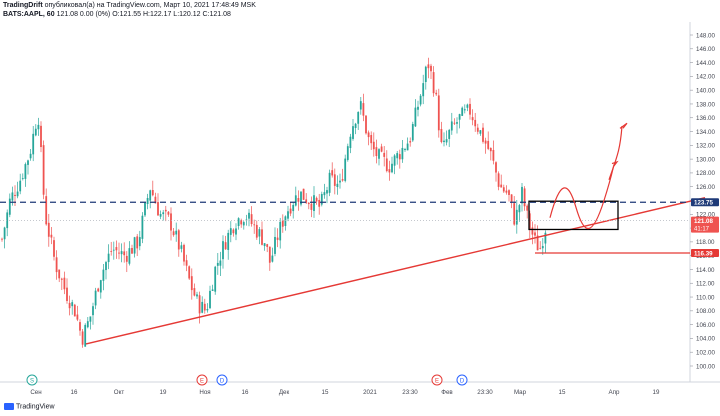 This screenshot has height=416, width=720. Describe the element at coordinates (705, 118) in the screenshot. I see `y-tick-label: 136.00` at that location.